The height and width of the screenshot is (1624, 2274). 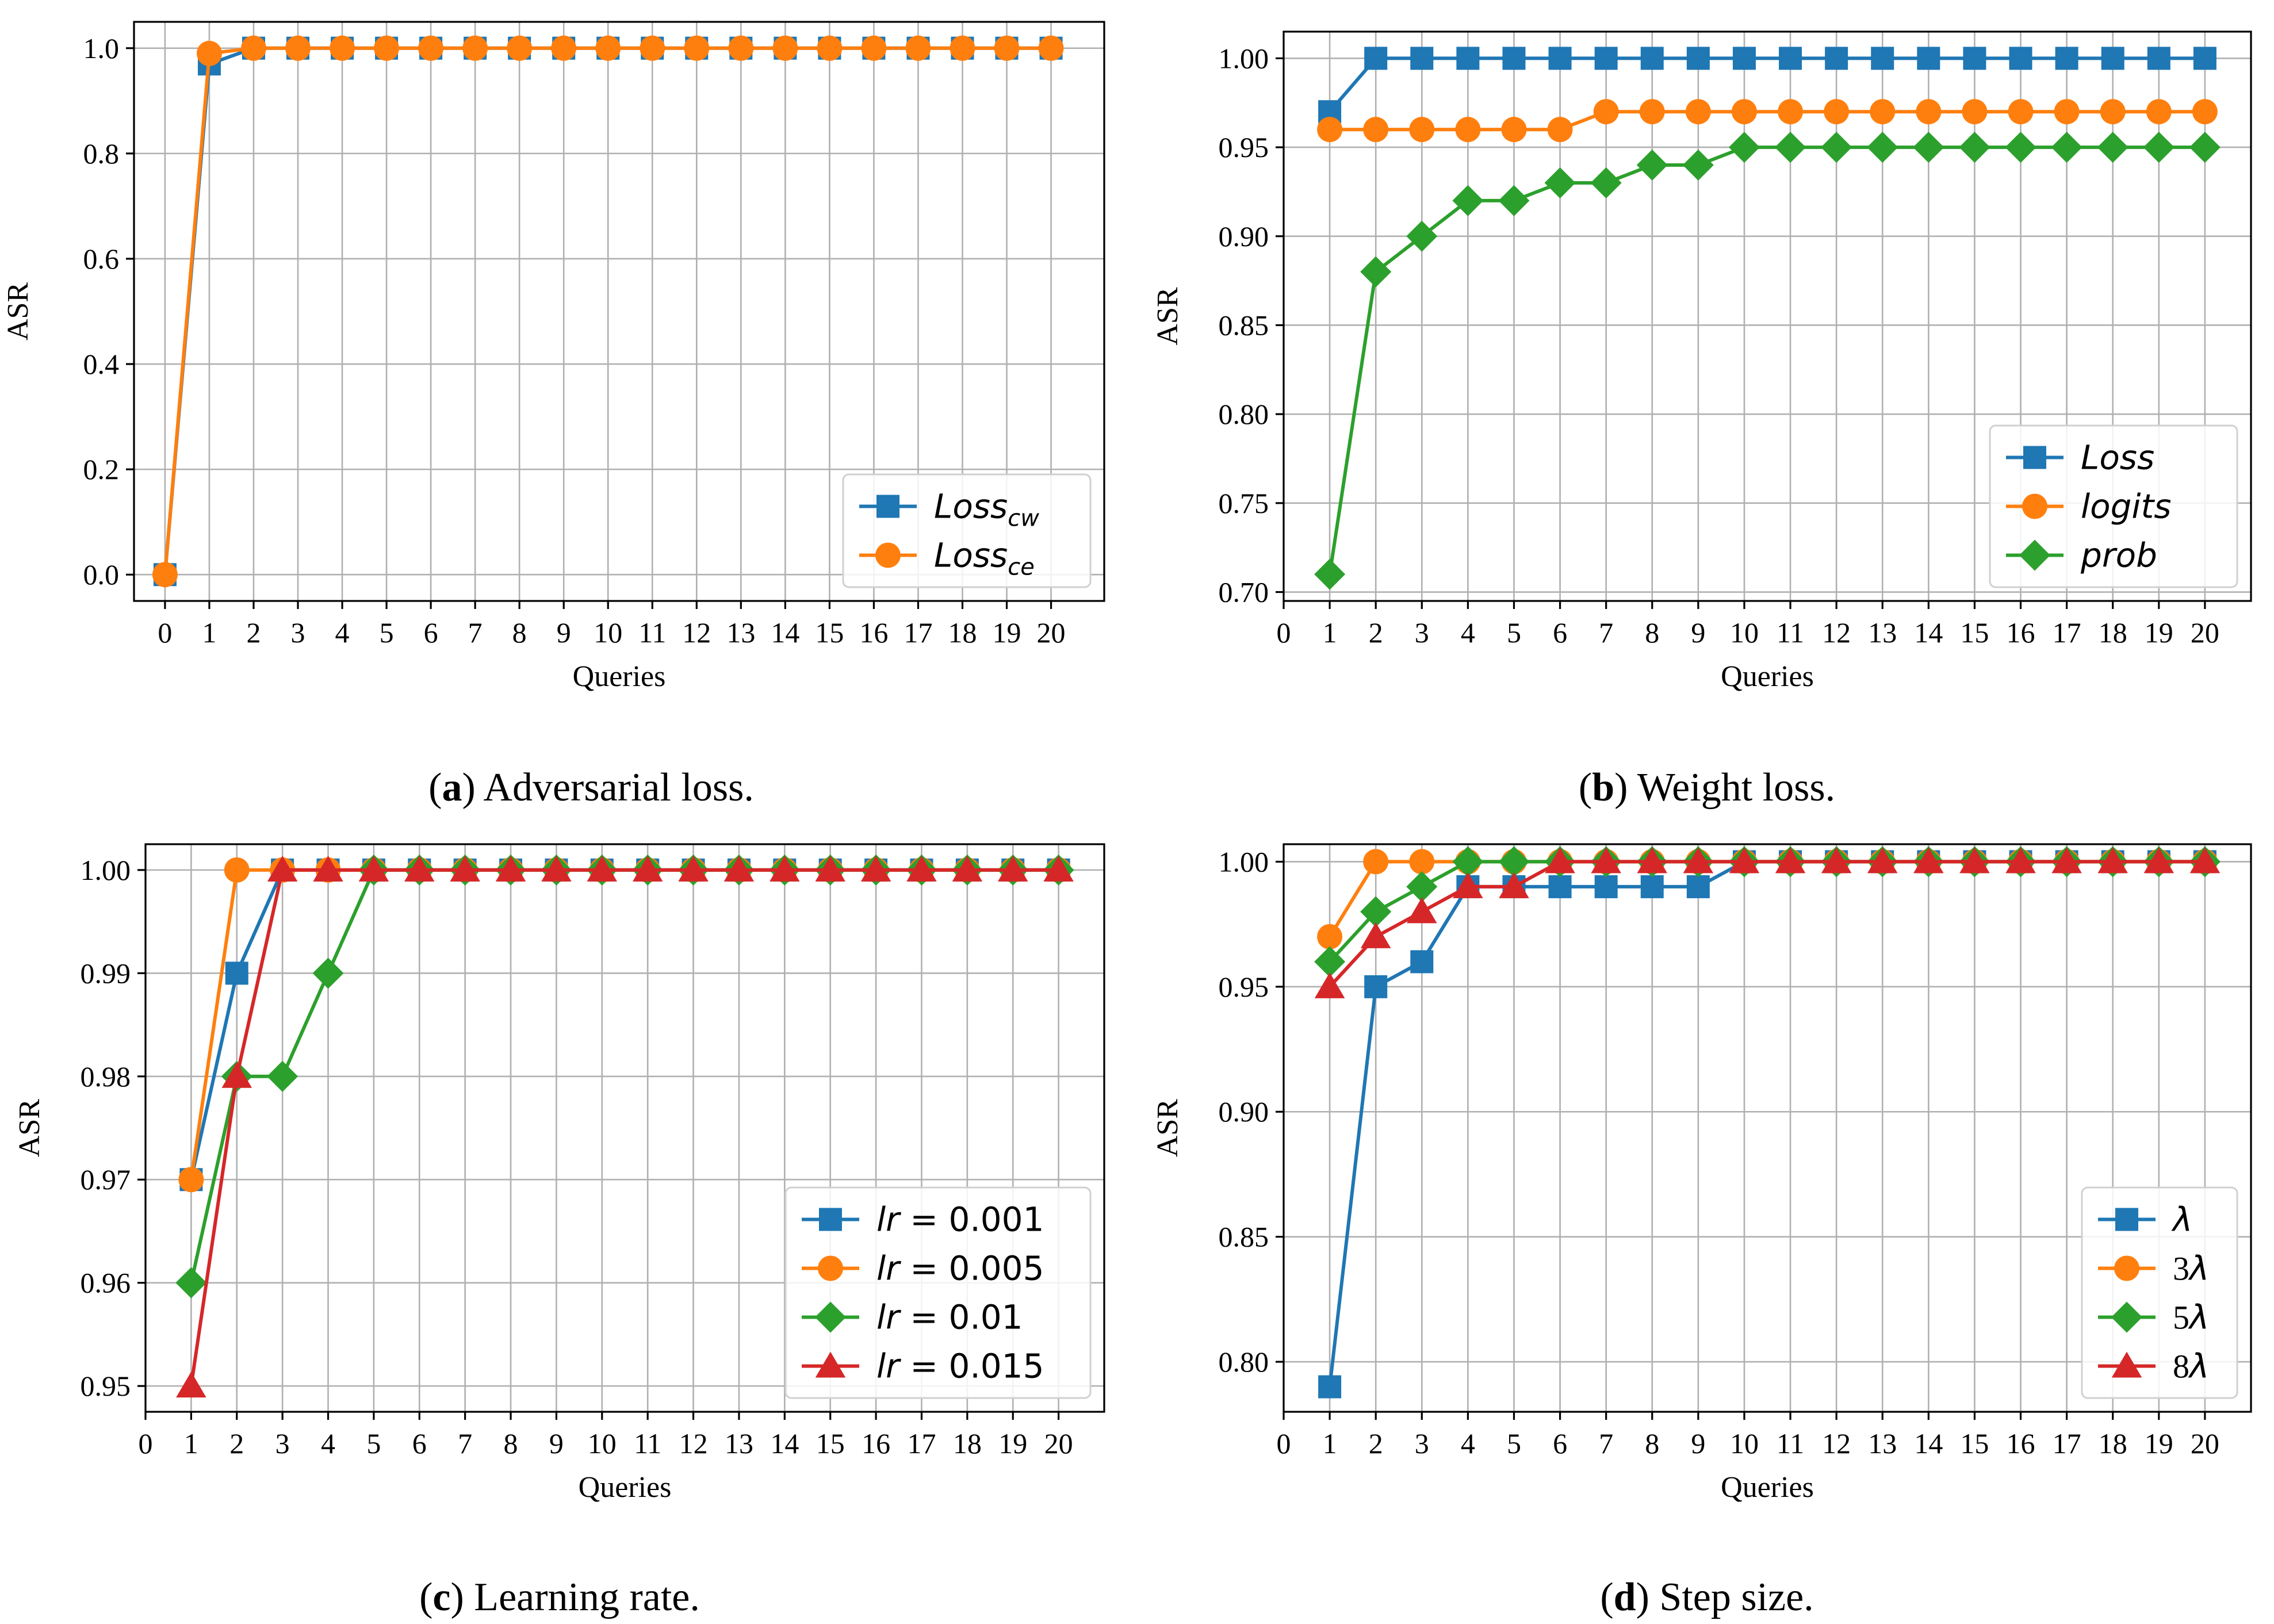 What do you see at coordinates (1468, 633) in the screenshot?
I see `x-tick-label: 4` at bounding box center [1468, 633].